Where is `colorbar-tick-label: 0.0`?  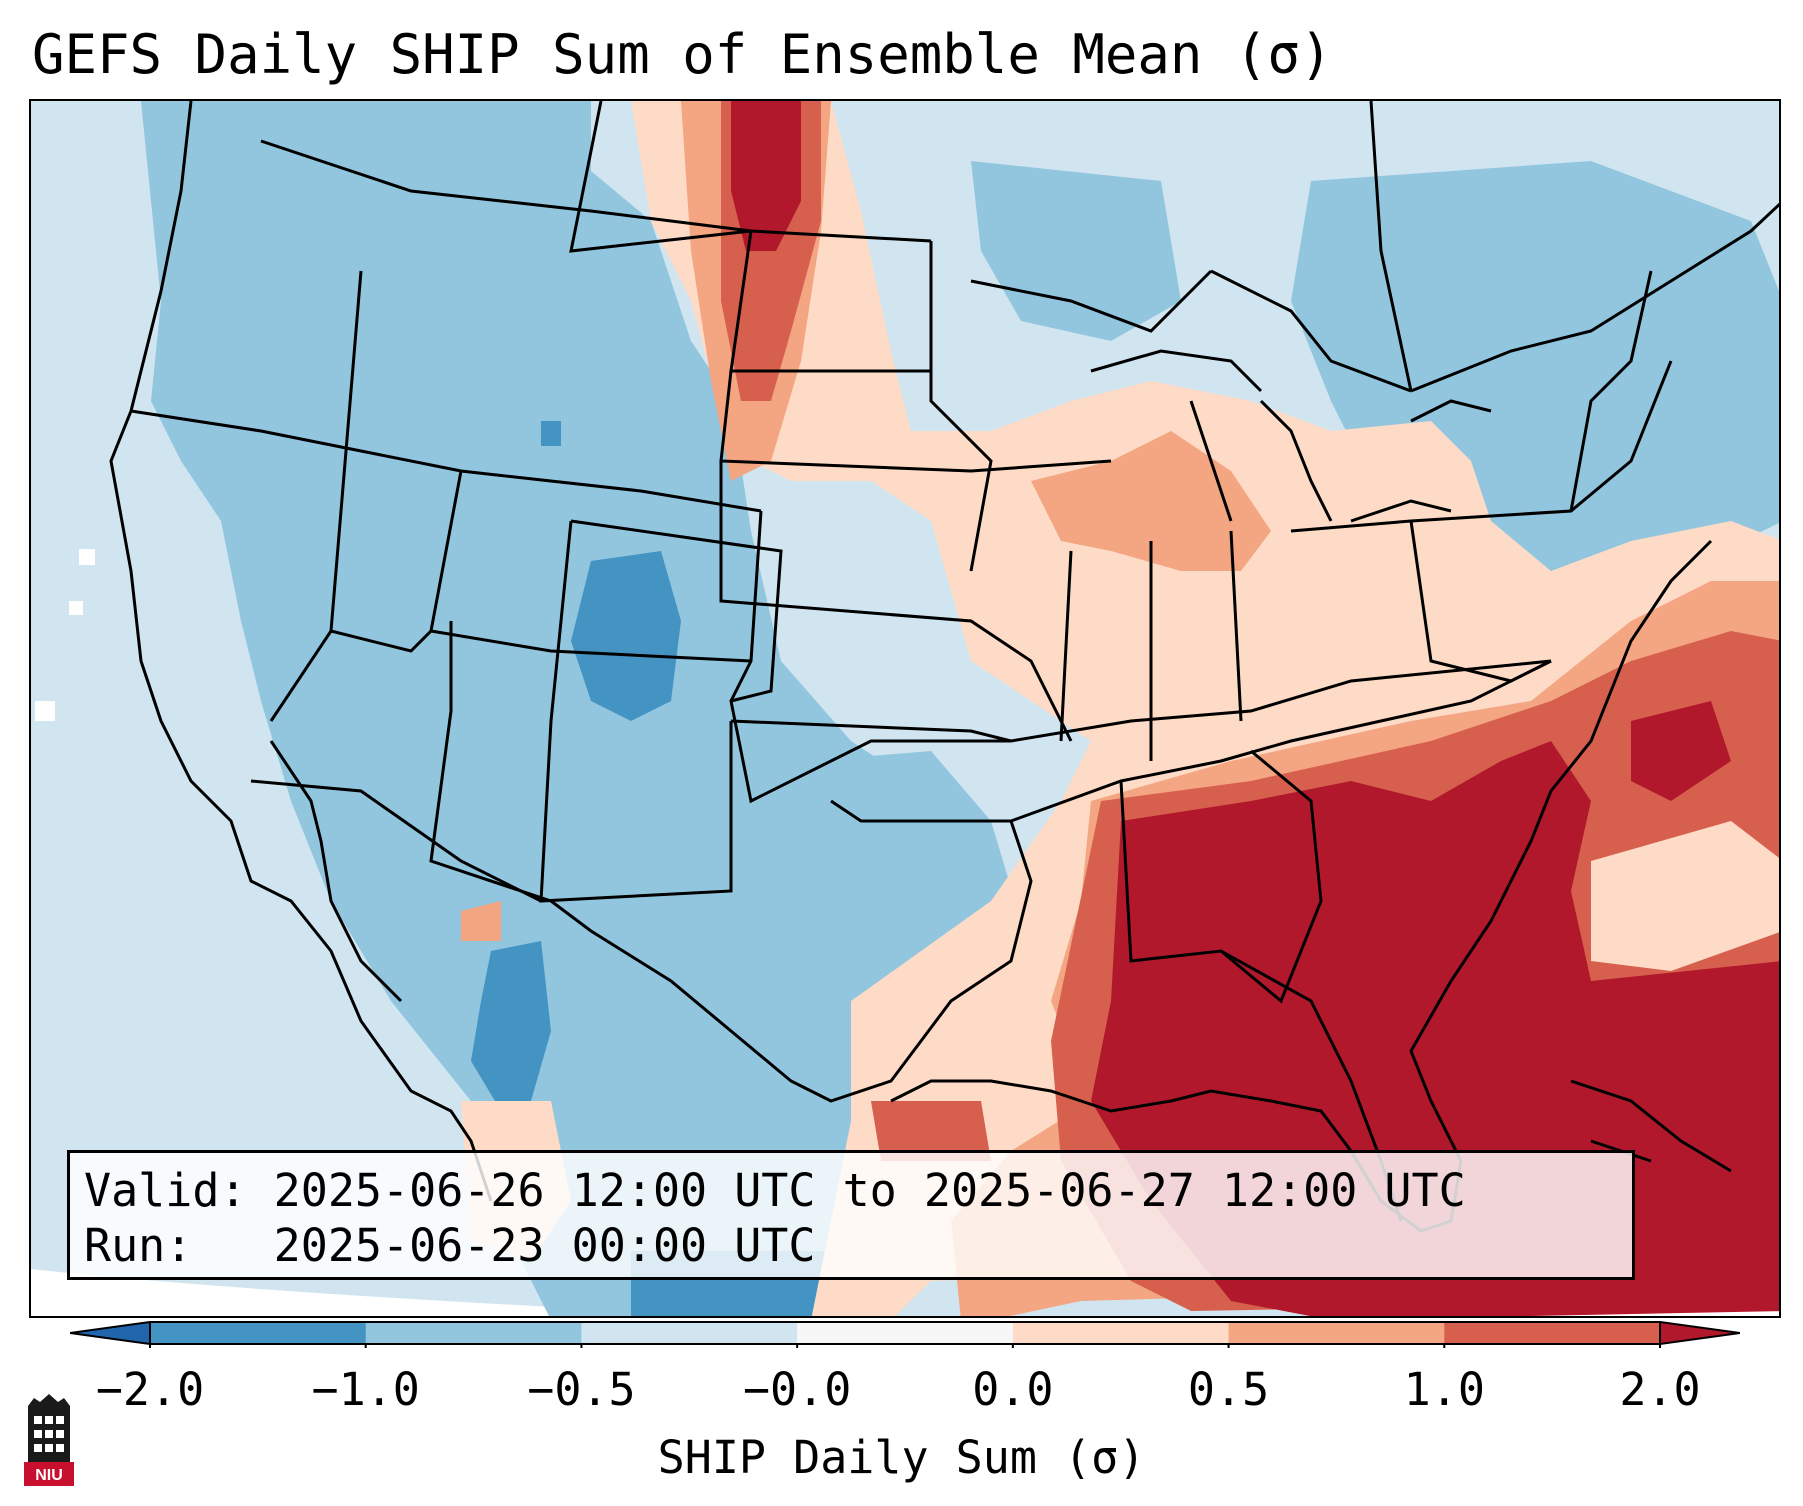
colorbar-tick-label: 0.0 is located at coordinates (1013, 1389).